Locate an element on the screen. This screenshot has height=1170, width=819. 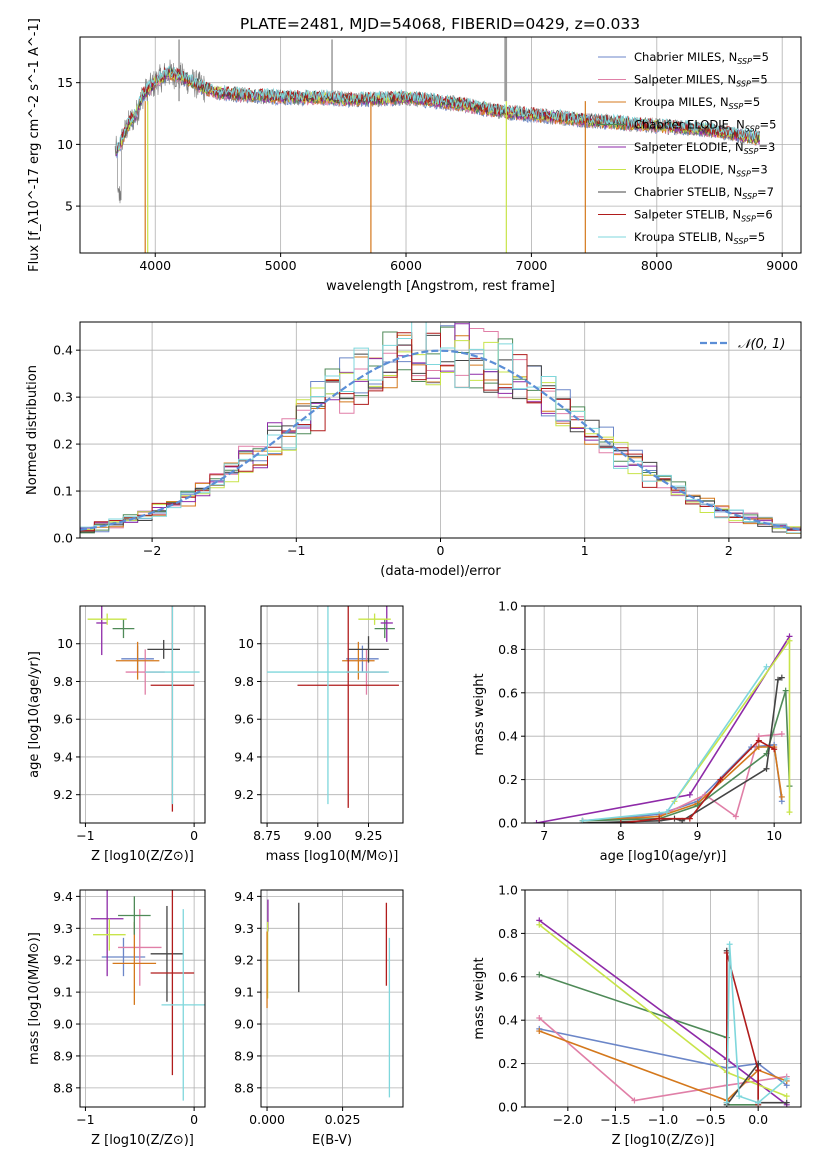
legend-label-kroupa_stelib: Kroupa STELIB, NSSP=5 is located at coordinates (699, 238).